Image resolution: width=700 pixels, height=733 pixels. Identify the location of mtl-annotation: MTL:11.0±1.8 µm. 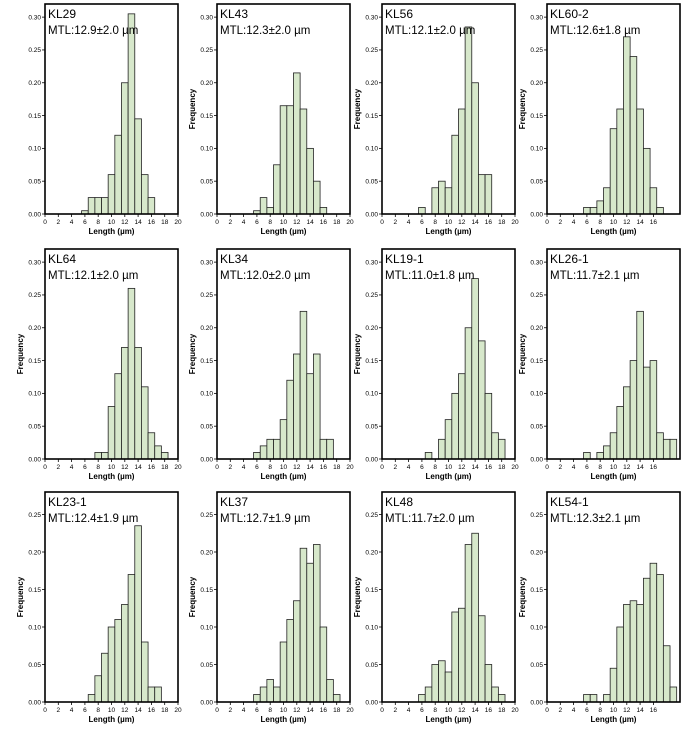
(429, 276).